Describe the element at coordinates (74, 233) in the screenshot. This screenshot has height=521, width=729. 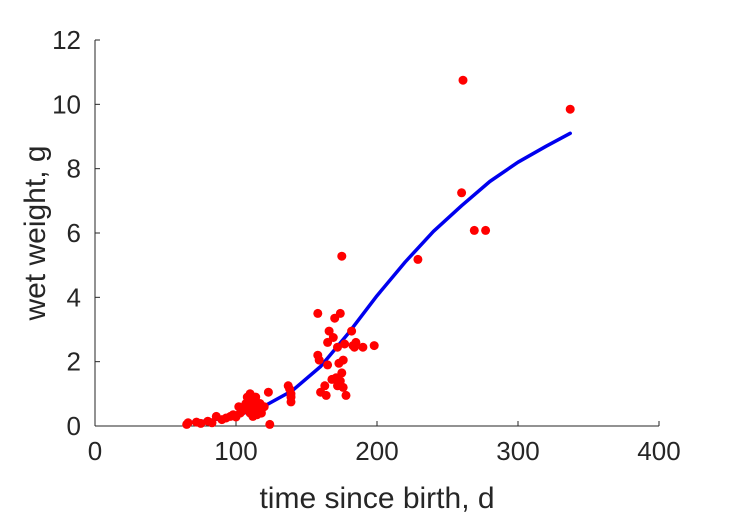
I see `y-tick-label: 6` at that location.